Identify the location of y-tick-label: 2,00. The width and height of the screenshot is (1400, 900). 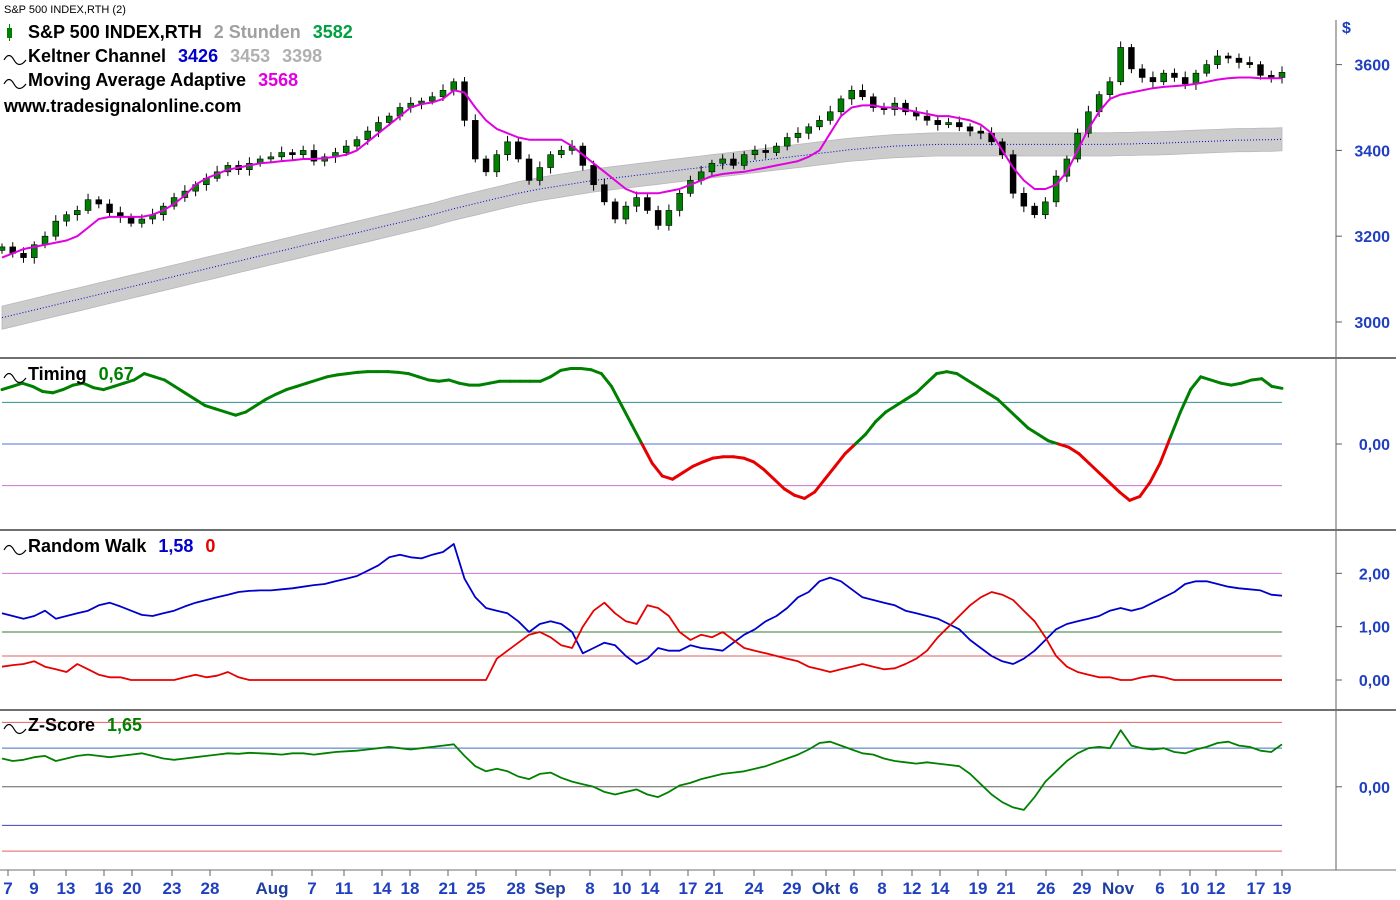
(1374, 574).